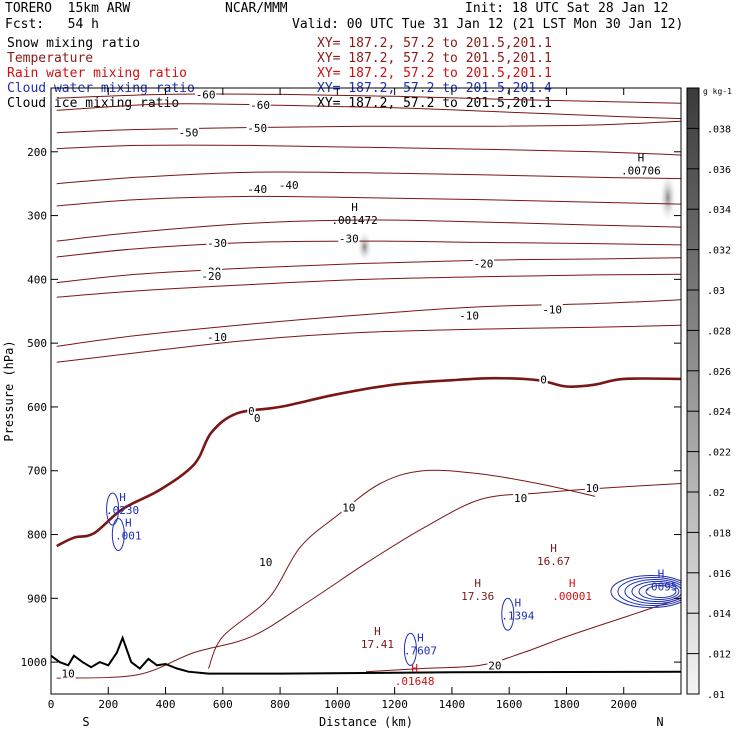  I want to click on x-tick-label: 1400, so click(452, 704).